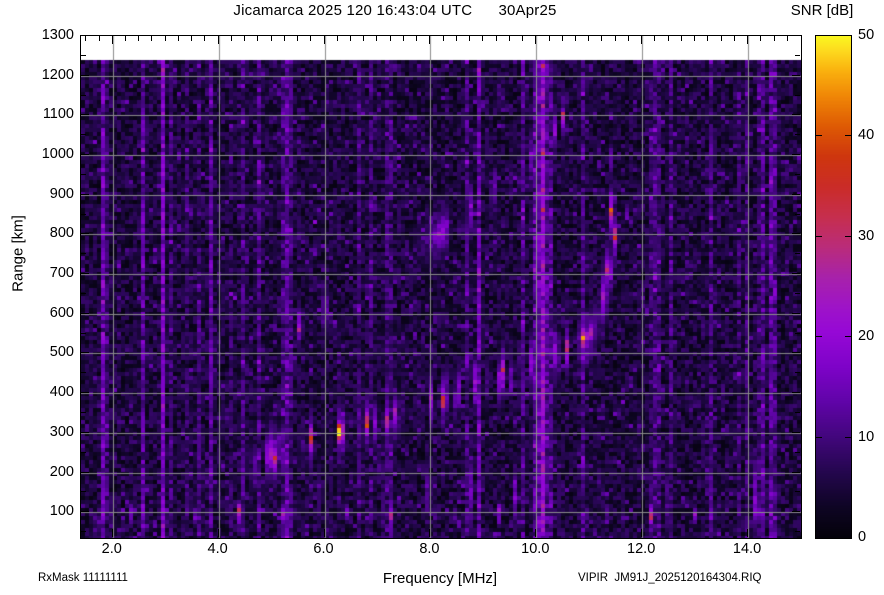 The height and width of the screenshot is (595, 884). Describe the element at coordinates (641, 549) in the screenshot. I see `x-axis-tick: 12.0` at that location.